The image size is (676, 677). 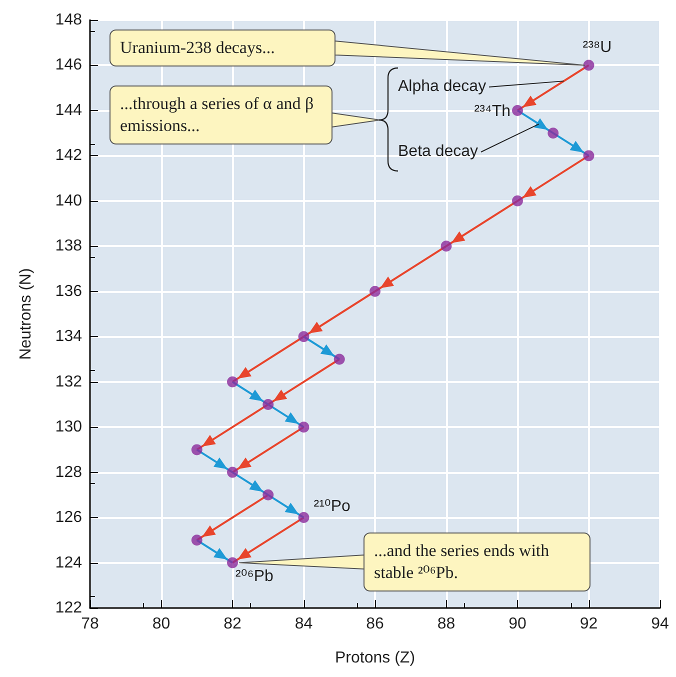 What do you see at coordinates (517, 624) in the screenshot?
I see `x-tick-label: 90` at bounding box center [517, 624].